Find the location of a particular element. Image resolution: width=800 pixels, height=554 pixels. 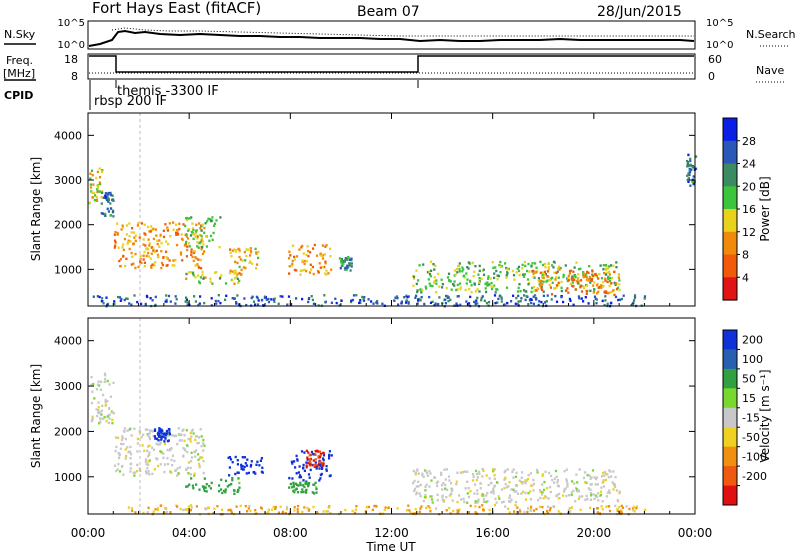

power-colorbar-tick-label: 28 is located at coordinates (749, 141).